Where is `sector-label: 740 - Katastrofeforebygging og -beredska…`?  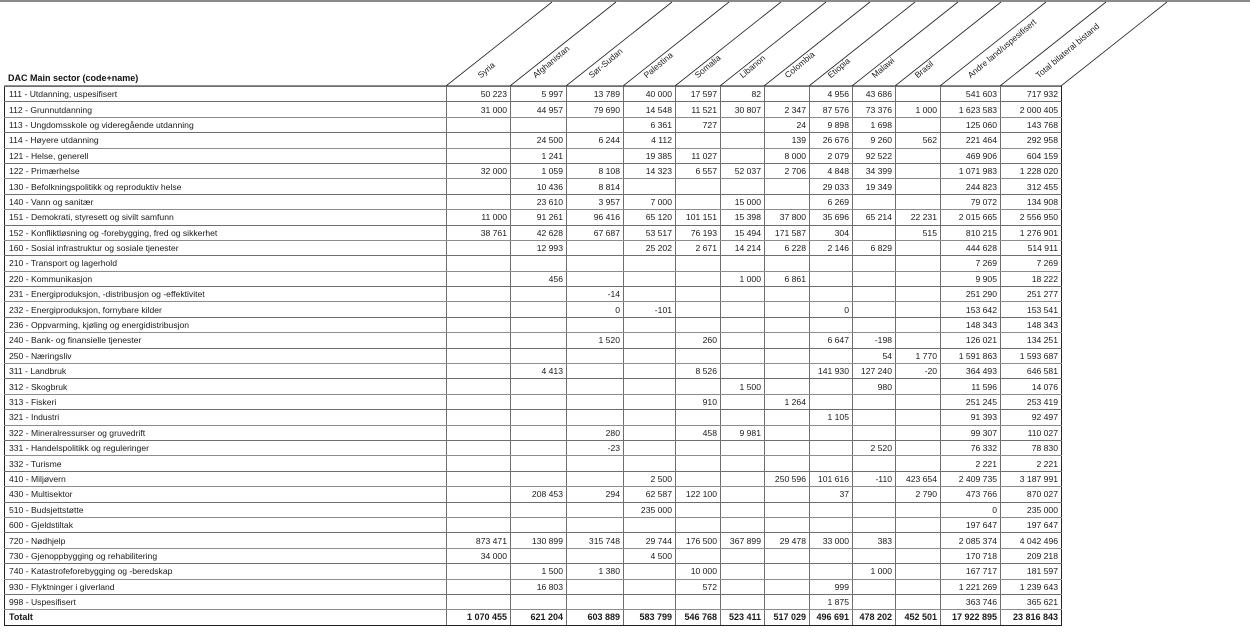
sector-label: 740 - Katastrofeforebygging og -beredska… is located at coordinates (225, 571).